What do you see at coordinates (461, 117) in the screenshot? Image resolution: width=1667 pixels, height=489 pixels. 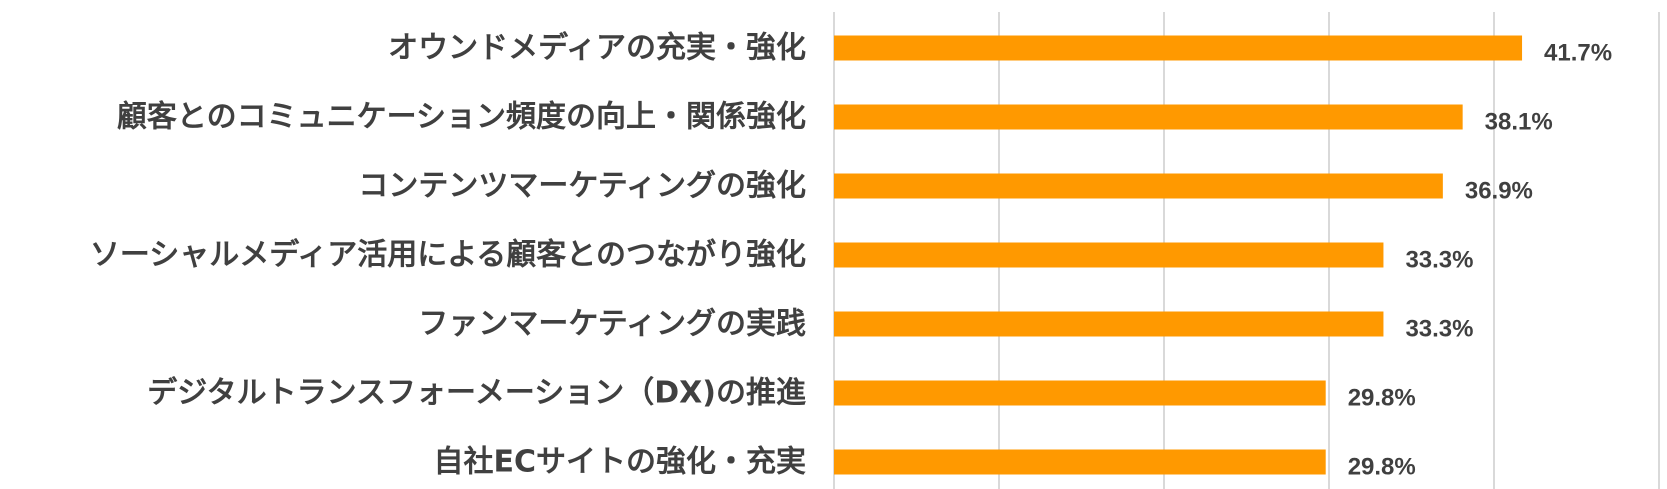 I see `category-label-2: 顧客とのコミュニケーション頻度の向上・関係強化` at bounding box center [461, 117].